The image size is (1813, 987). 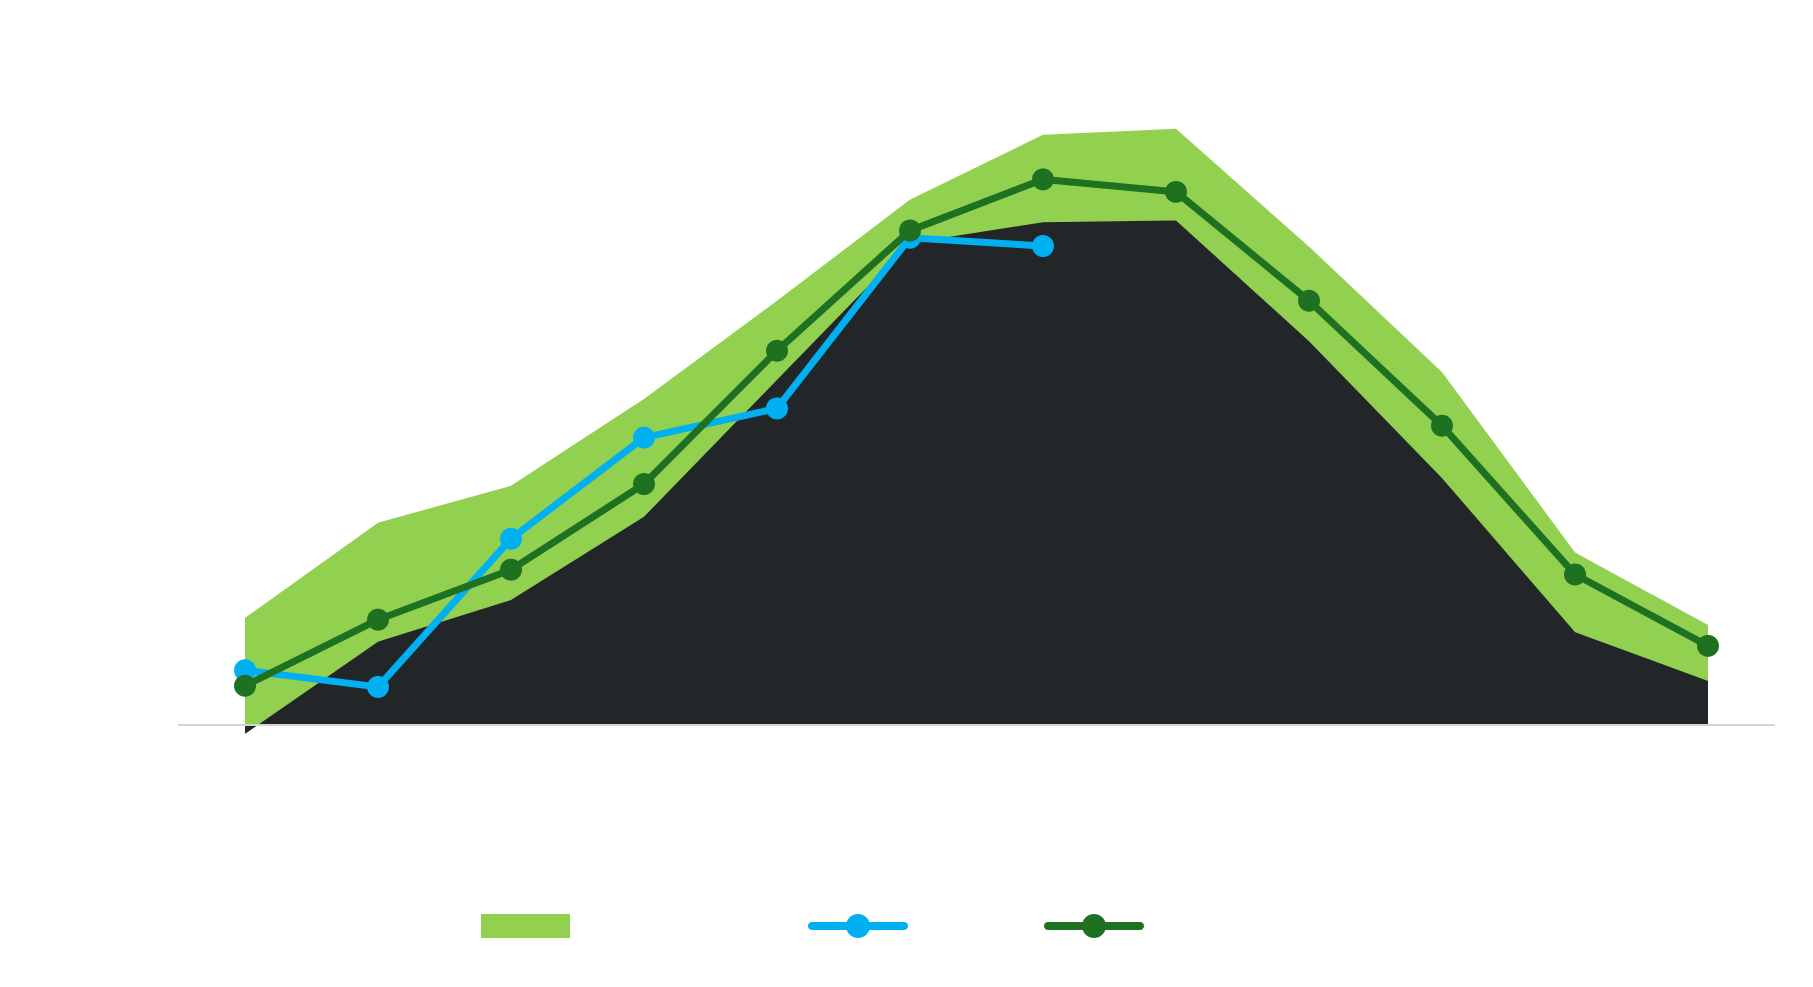 What do you see at coordinates (812, 926) in the screenshot?
I see `legend` at bounding box center [812, 926].